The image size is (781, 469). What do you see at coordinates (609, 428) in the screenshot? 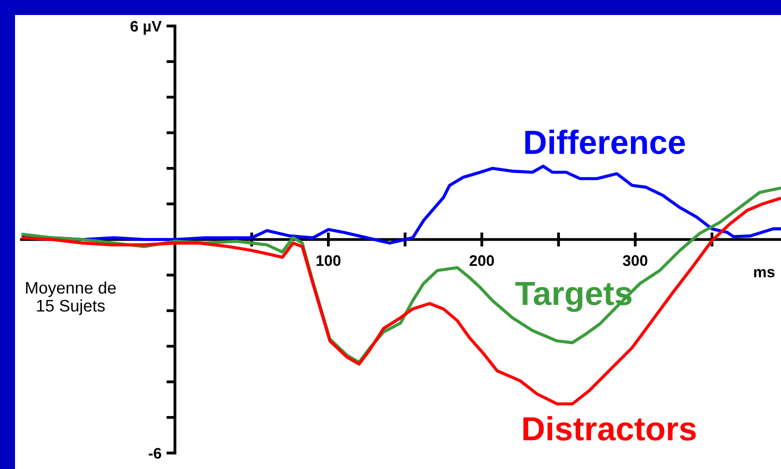
I see `series-label: Distractors` at bounding box center [609, 428].